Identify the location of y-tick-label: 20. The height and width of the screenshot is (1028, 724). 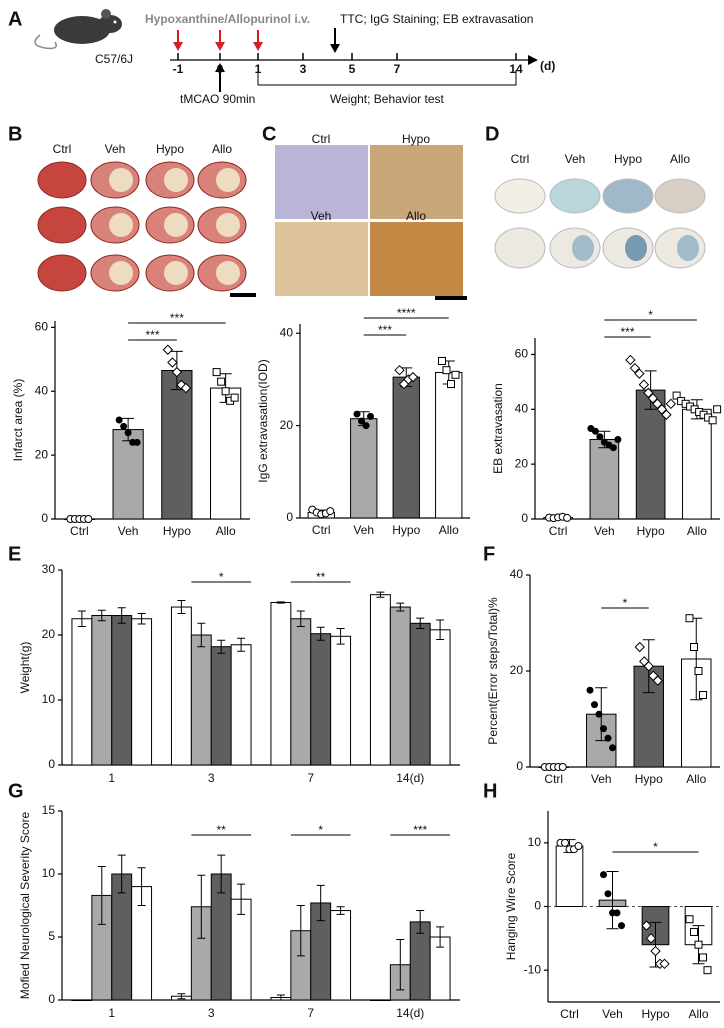
(49, 634).